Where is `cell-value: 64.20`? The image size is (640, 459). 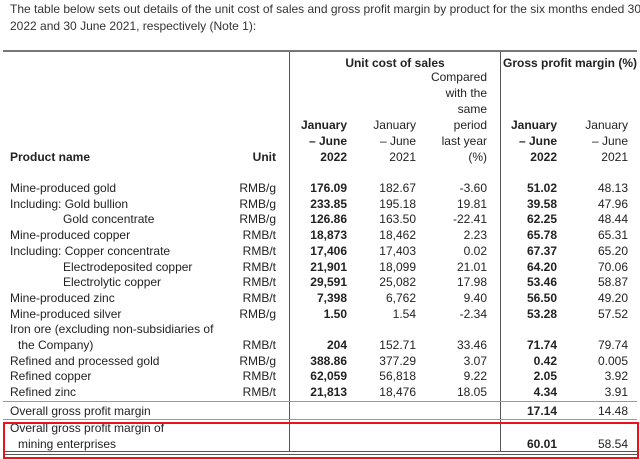
cell-value: 64.20 is located at coordinates (541, 266).